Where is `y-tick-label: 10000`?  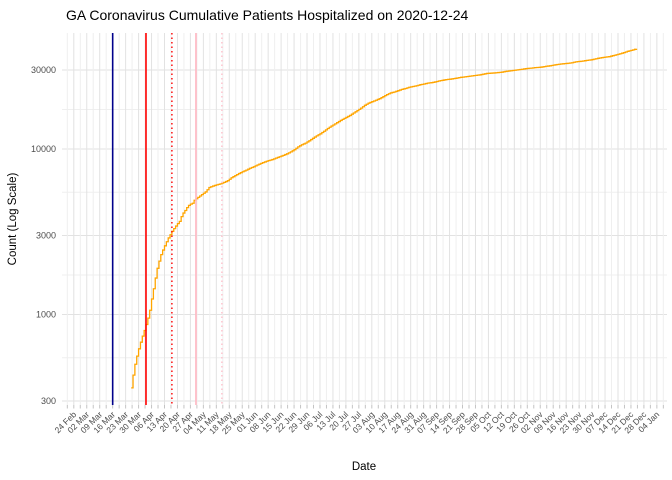 y-tick-label: 10000 is located at coordinates (43, 149).